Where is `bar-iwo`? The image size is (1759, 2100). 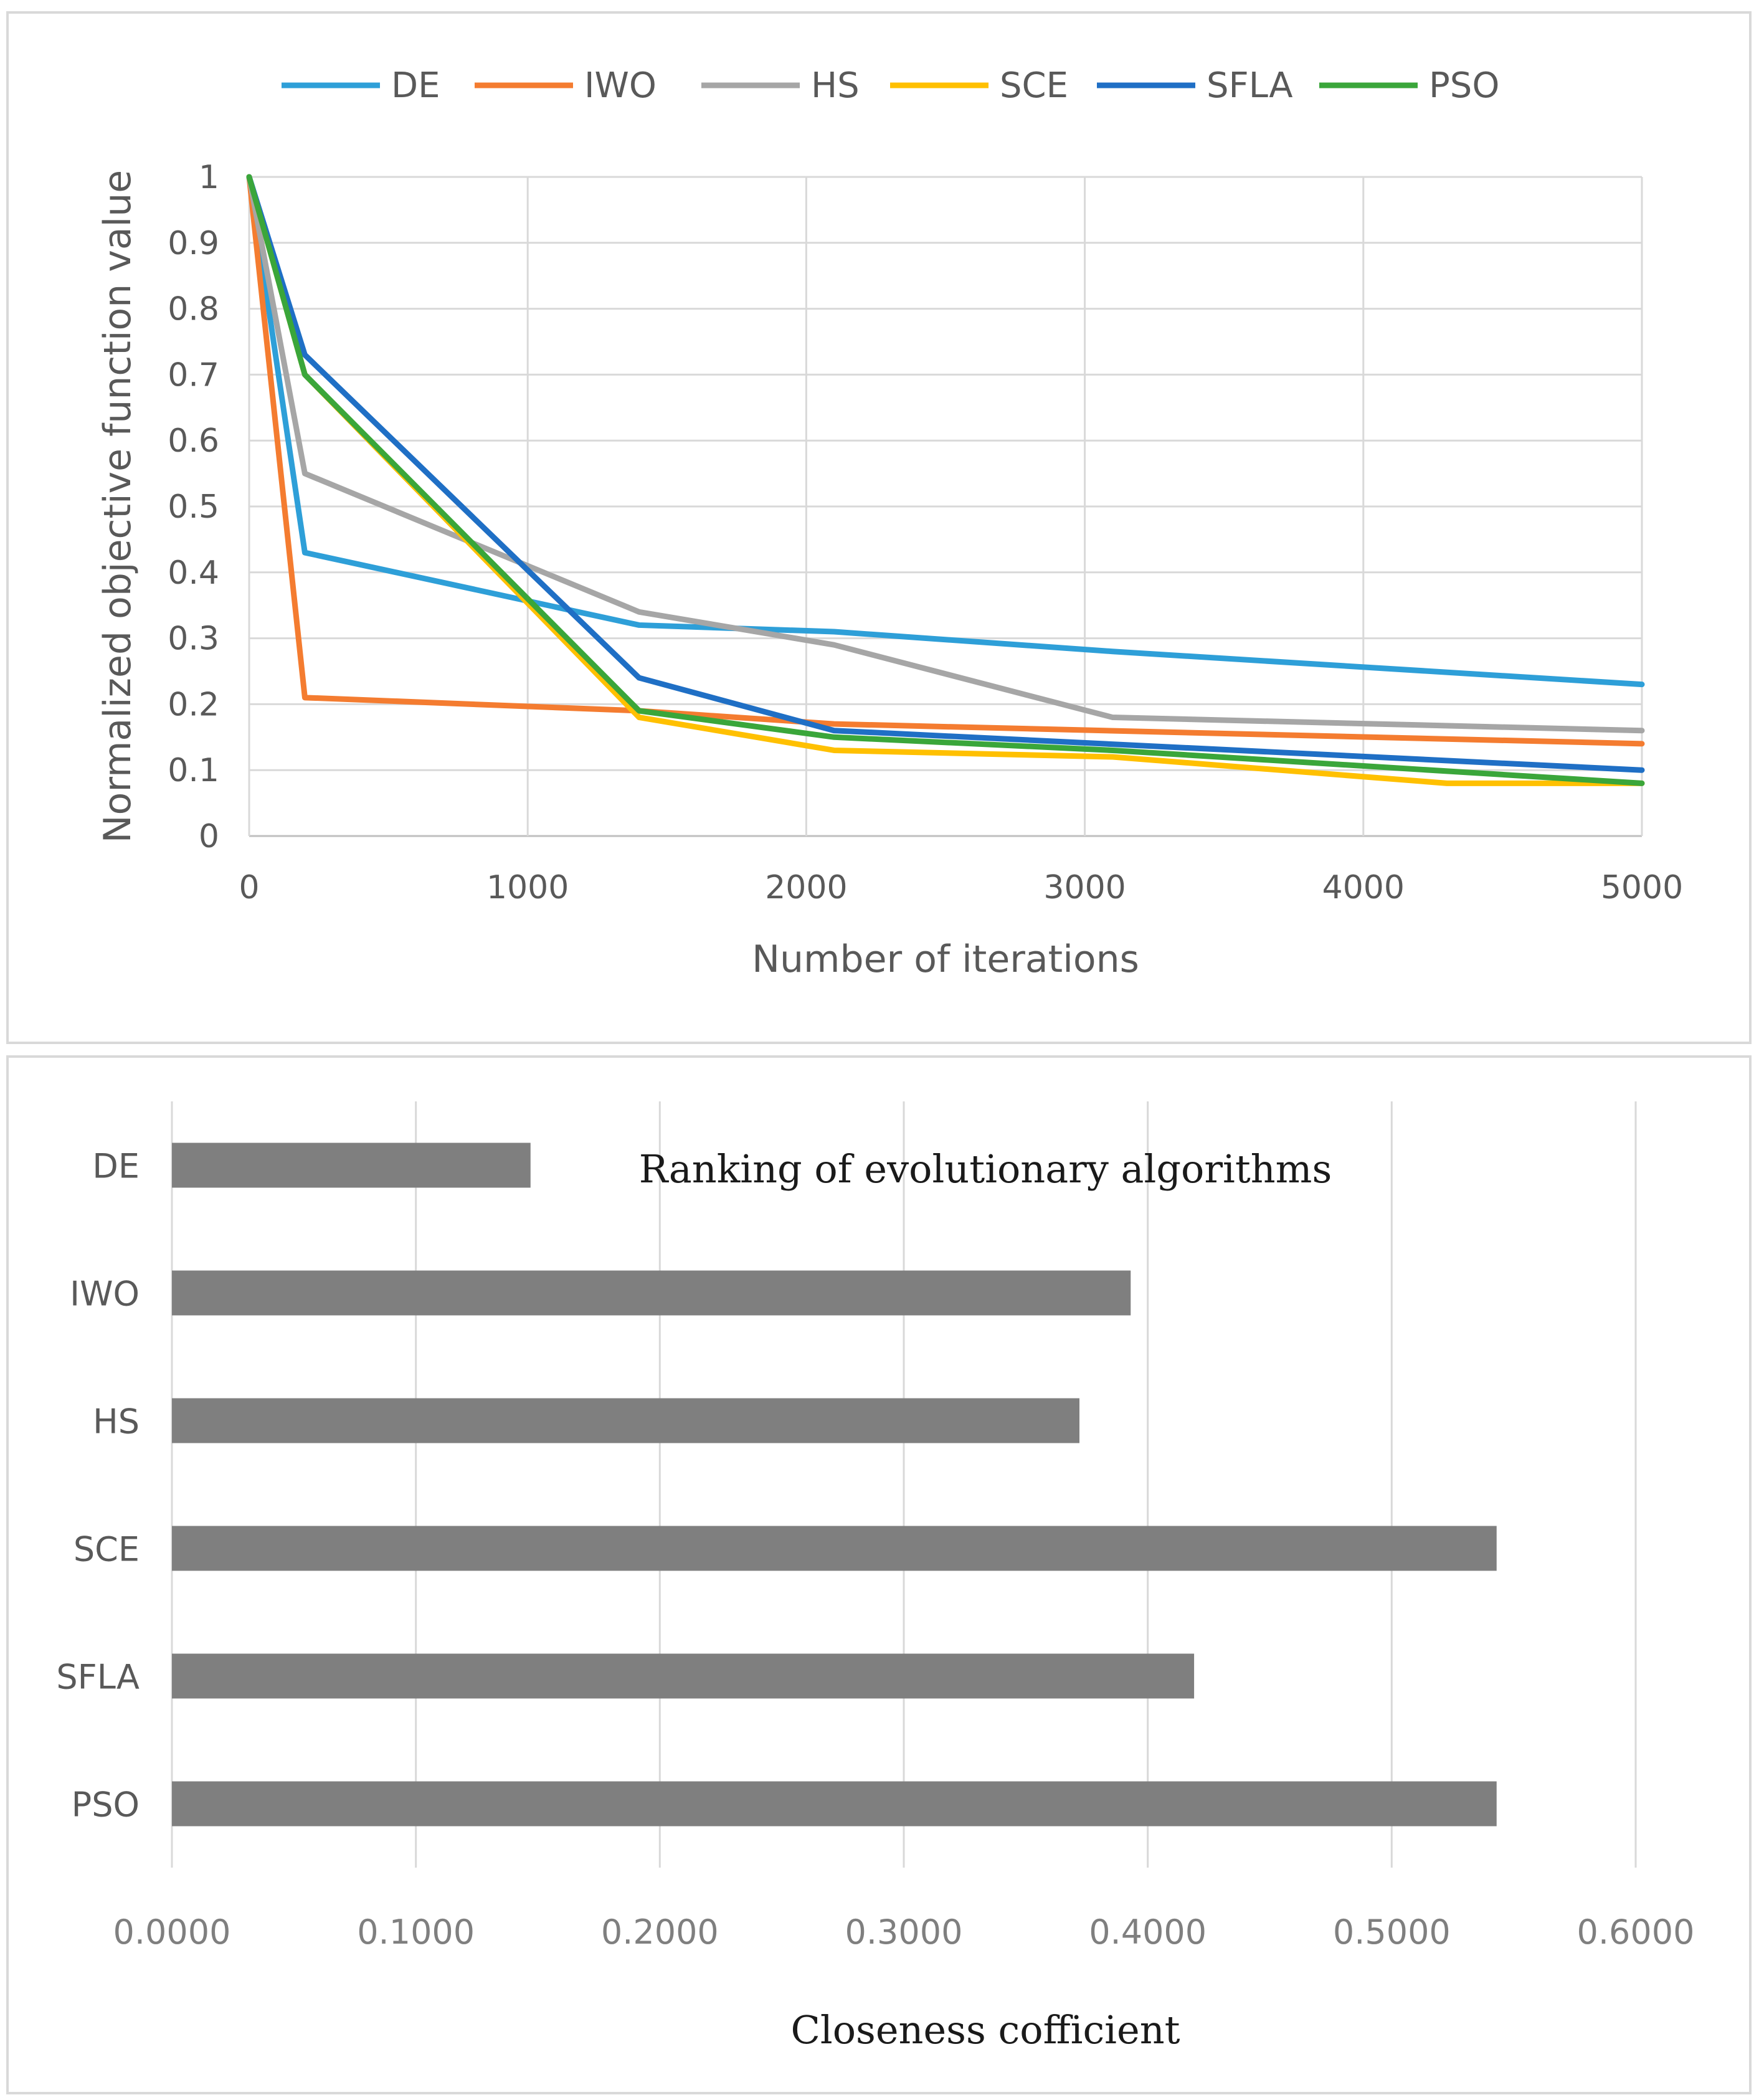
bar-iwo is located at coordinates (651, 1293).